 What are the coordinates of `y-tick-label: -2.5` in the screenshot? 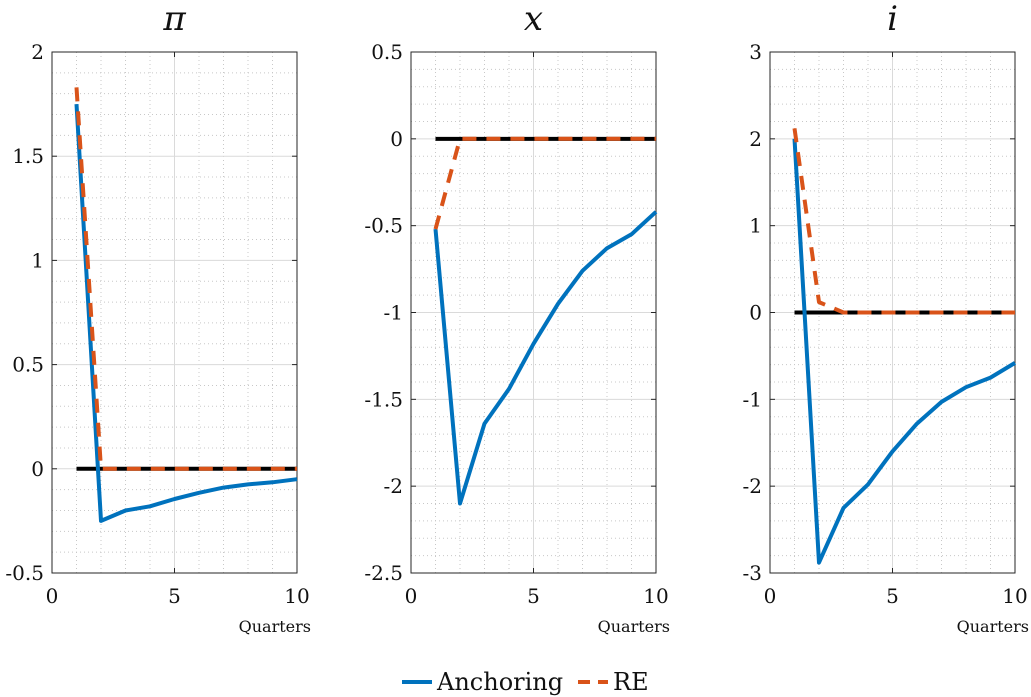 It's located at (383, 573).